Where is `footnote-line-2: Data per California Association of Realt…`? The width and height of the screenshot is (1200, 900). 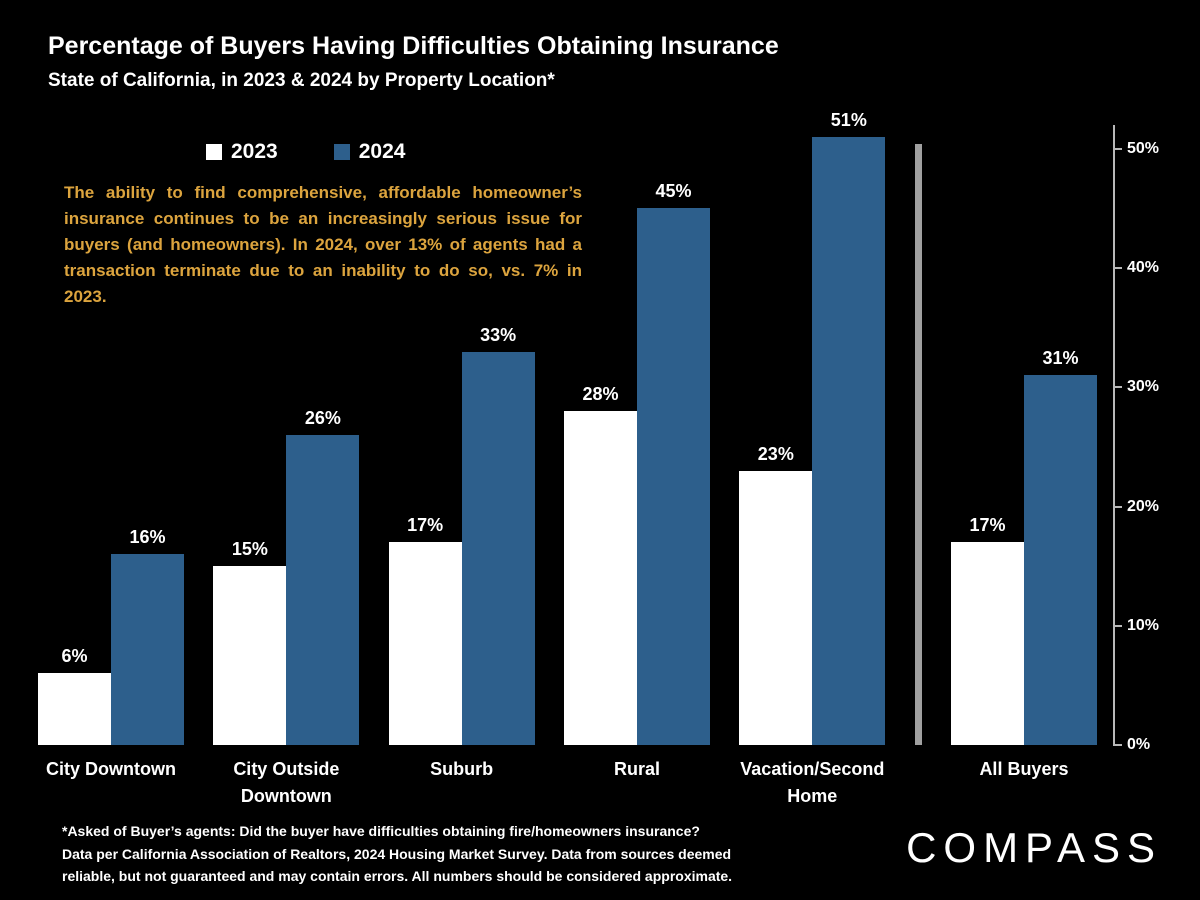
footnote-line-2: Data per California Association of Realt… is located at coordinates (397, 853).